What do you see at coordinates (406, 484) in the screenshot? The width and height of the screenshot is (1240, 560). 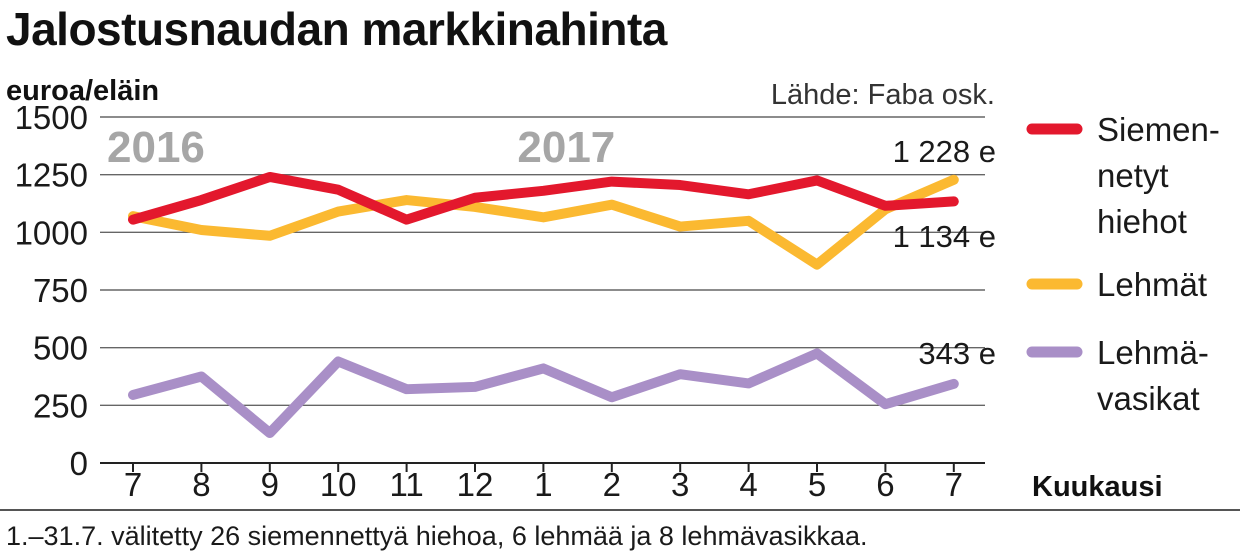 I see `x-tick-label: 11` at bounding box center [406, 484].